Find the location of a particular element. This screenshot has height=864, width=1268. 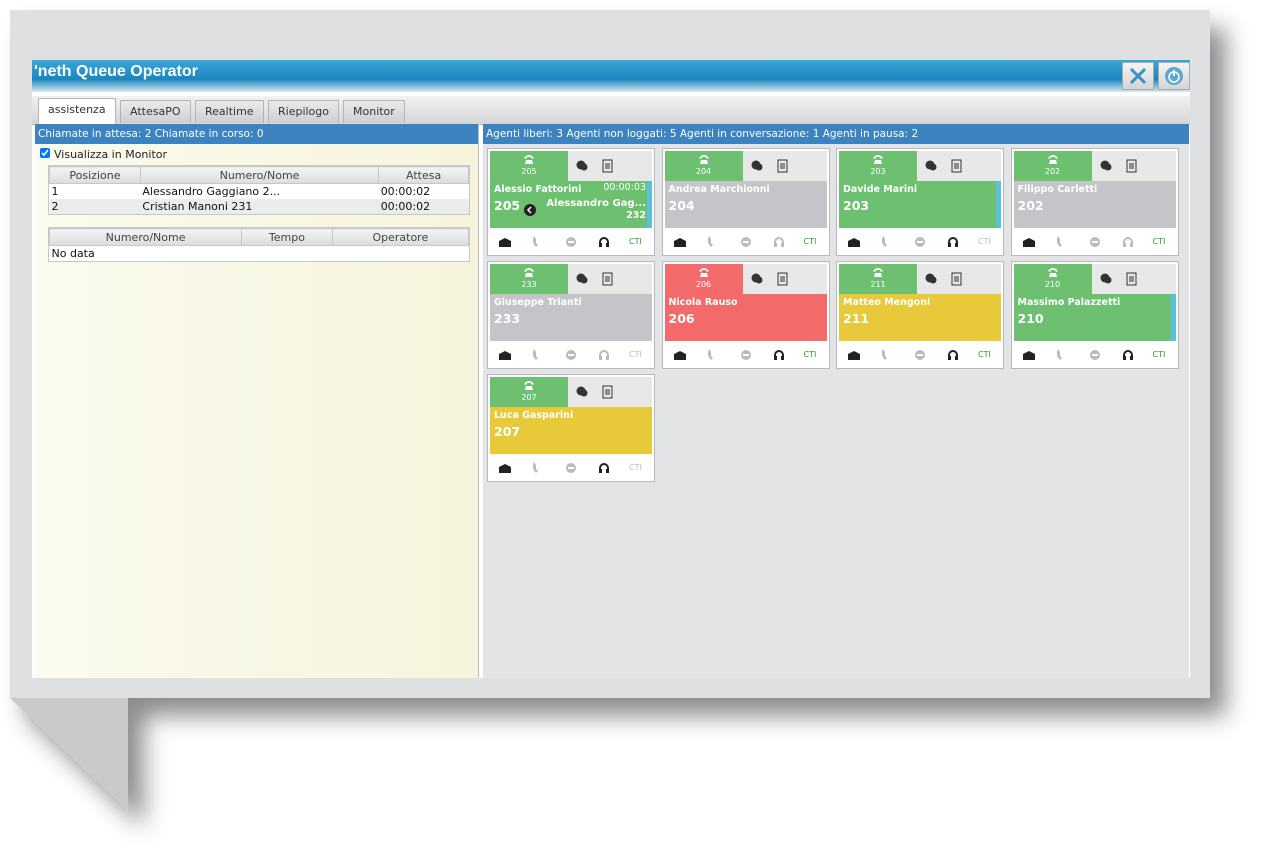

tab: Riepilogo is located at coordinates (304, 111).